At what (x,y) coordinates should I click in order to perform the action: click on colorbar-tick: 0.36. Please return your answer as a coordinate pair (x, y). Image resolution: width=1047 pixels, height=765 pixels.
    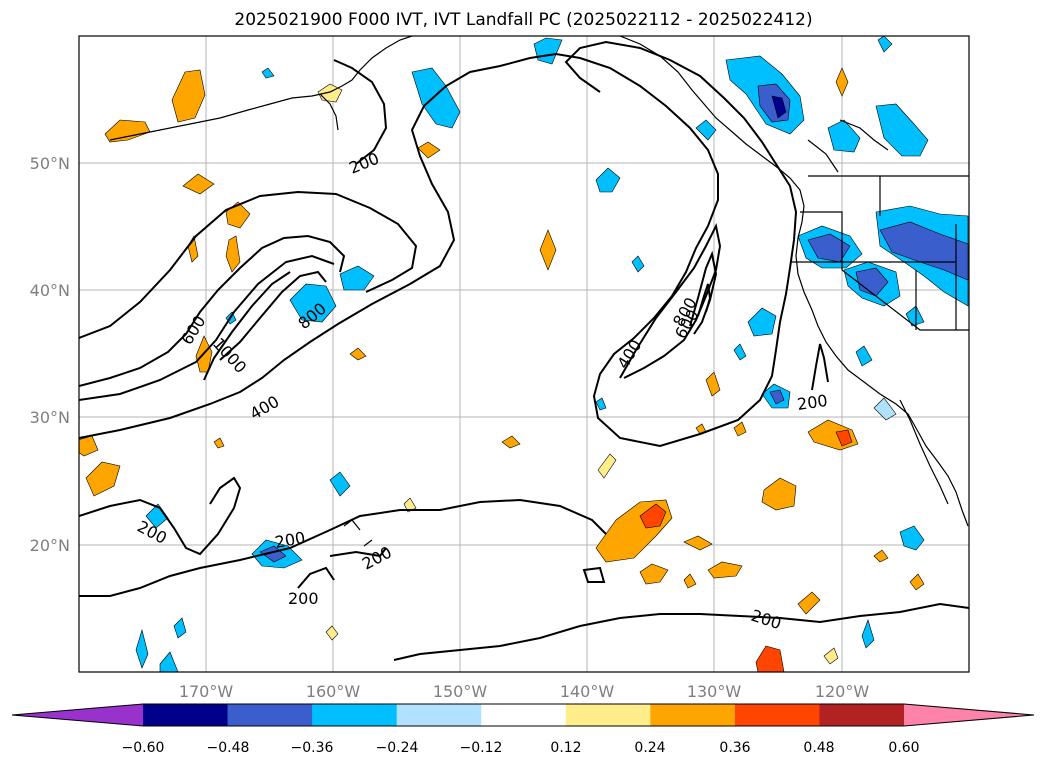
    Looking at the image, I should click on (734, 748).